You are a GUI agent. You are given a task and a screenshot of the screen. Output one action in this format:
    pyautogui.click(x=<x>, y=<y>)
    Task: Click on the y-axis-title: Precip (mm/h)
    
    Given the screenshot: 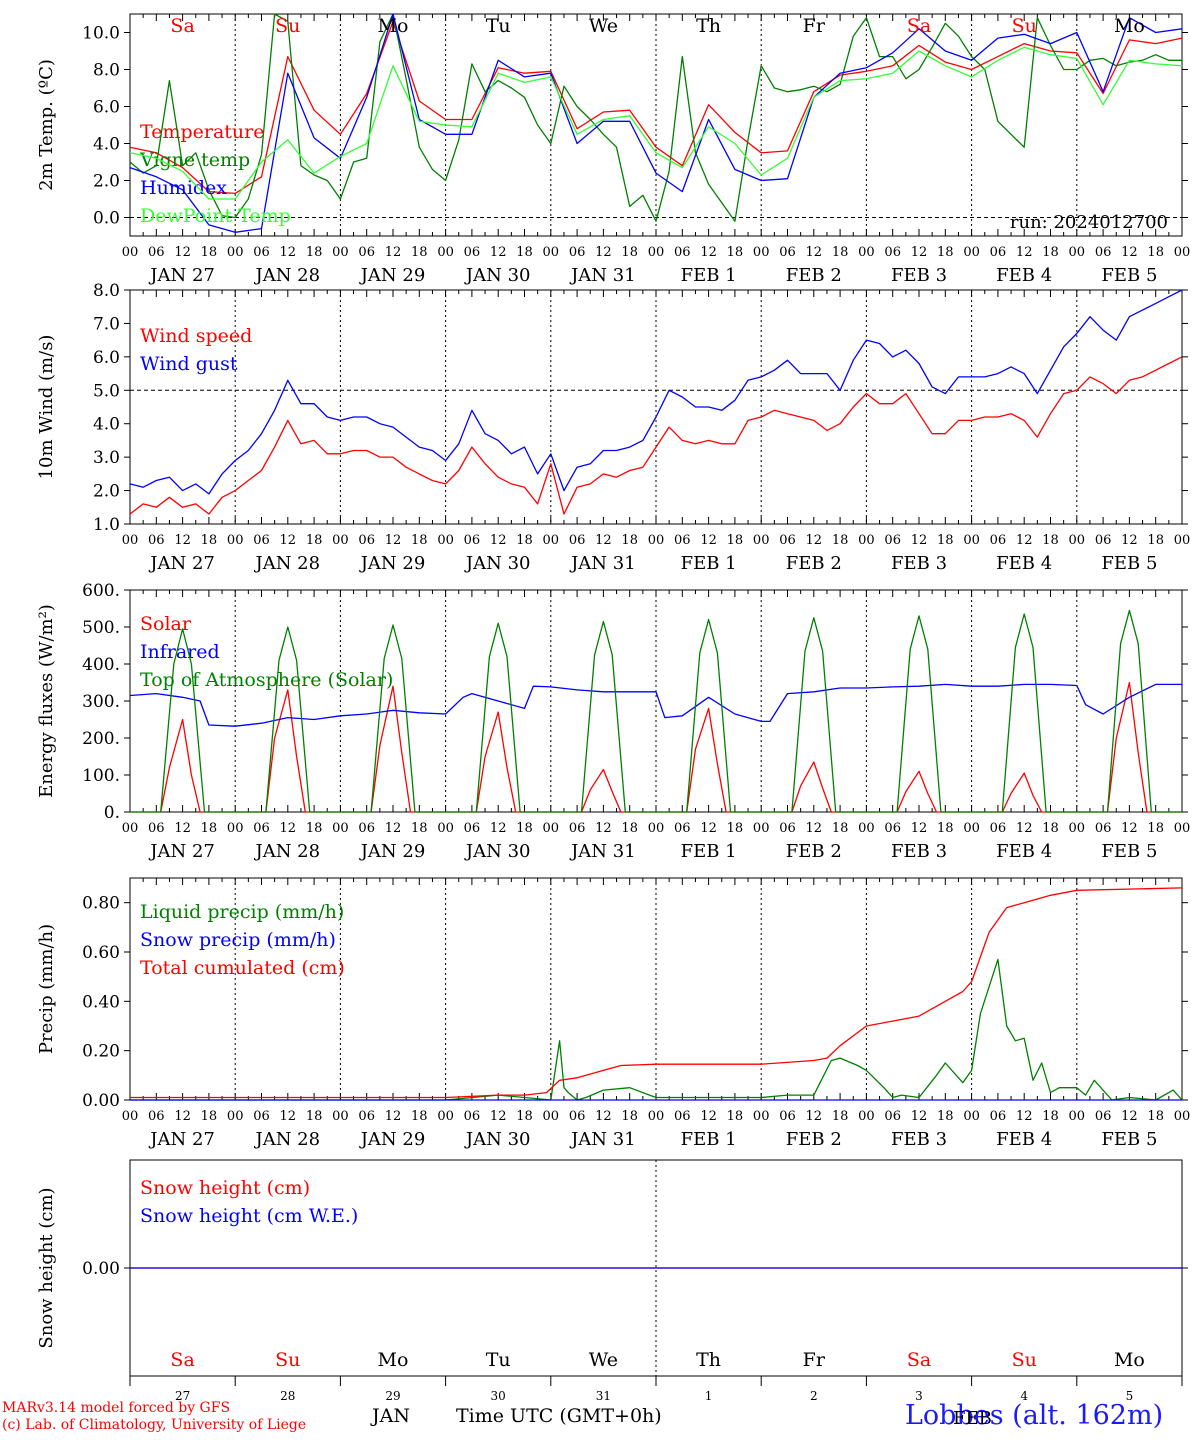 What is the action you would take?
    pyautogui.click(x=46, y=989)
    